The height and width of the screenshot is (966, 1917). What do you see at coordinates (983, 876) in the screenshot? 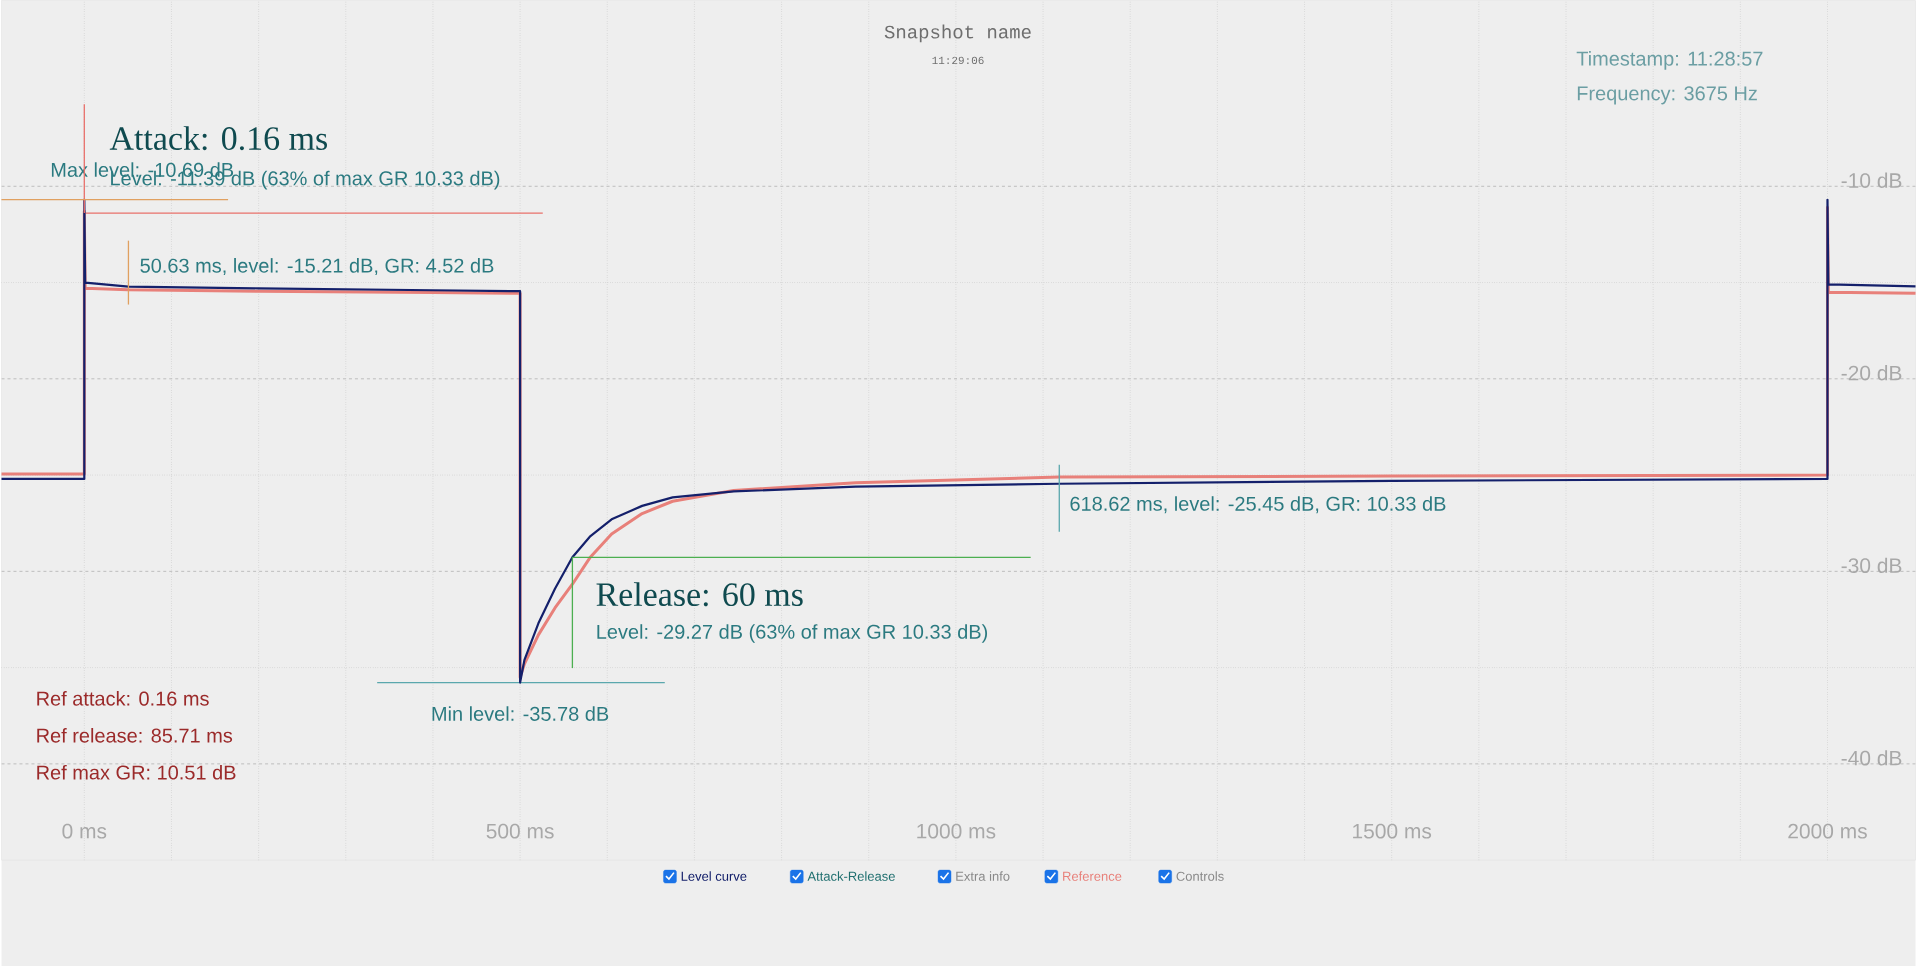
I see `text: Extra info` at bounding box center [983, 876].